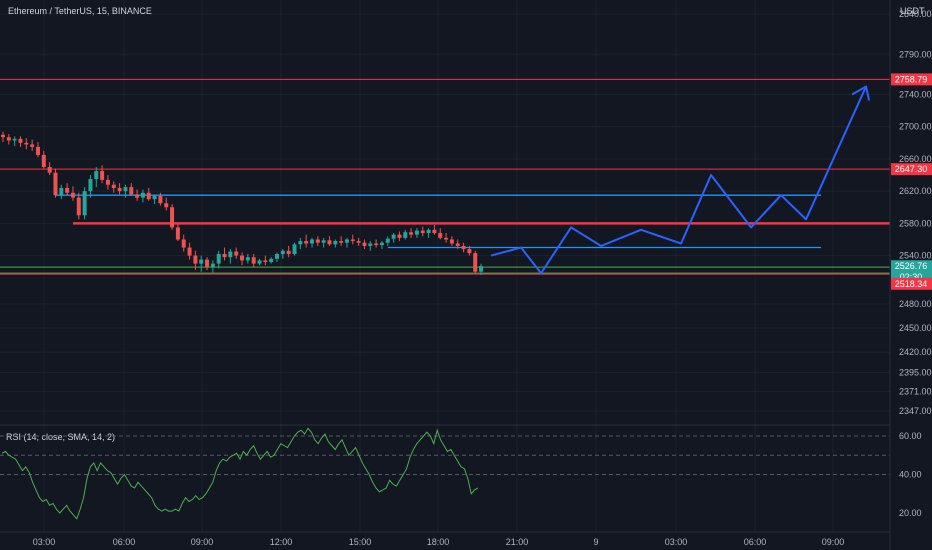 The height and width of the screenshot is (550, 932). Describe the element at coordinates (915, 392) in the screenshot. I see `price-tick-label: 2371.00` at that location.